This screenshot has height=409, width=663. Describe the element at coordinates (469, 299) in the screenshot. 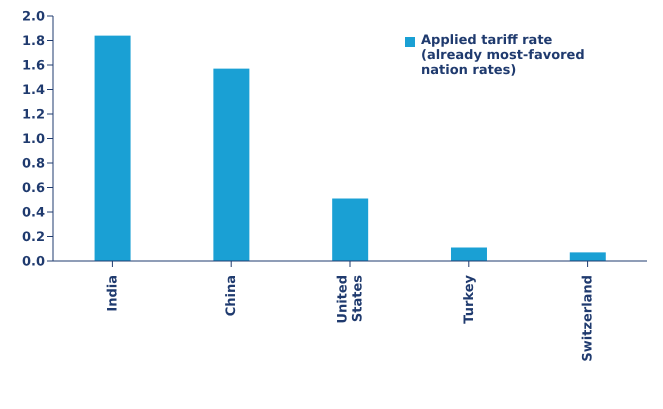

I see `x-tick-label: Turkey` at that location.